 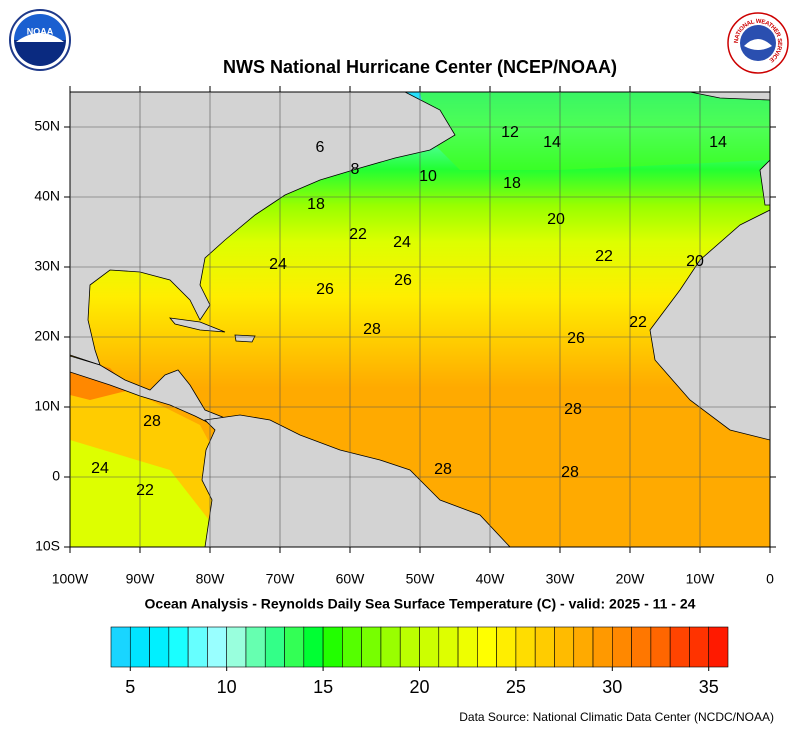 I want to click on contour-label: 12, so click(x=510, y=132).